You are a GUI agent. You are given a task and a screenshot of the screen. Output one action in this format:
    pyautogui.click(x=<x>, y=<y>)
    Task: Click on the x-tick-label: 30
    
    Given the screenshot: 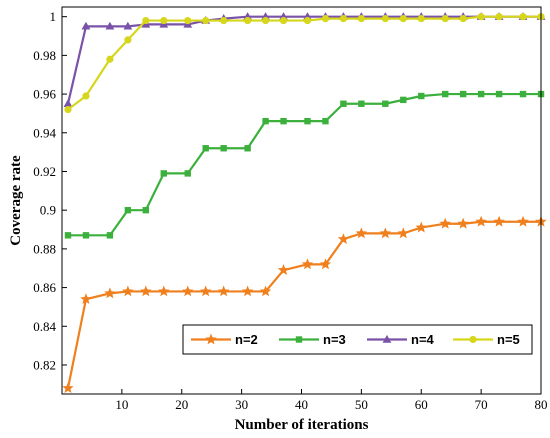 What is the action you would take?
    pyautogui.click(x=241, y=404)
    